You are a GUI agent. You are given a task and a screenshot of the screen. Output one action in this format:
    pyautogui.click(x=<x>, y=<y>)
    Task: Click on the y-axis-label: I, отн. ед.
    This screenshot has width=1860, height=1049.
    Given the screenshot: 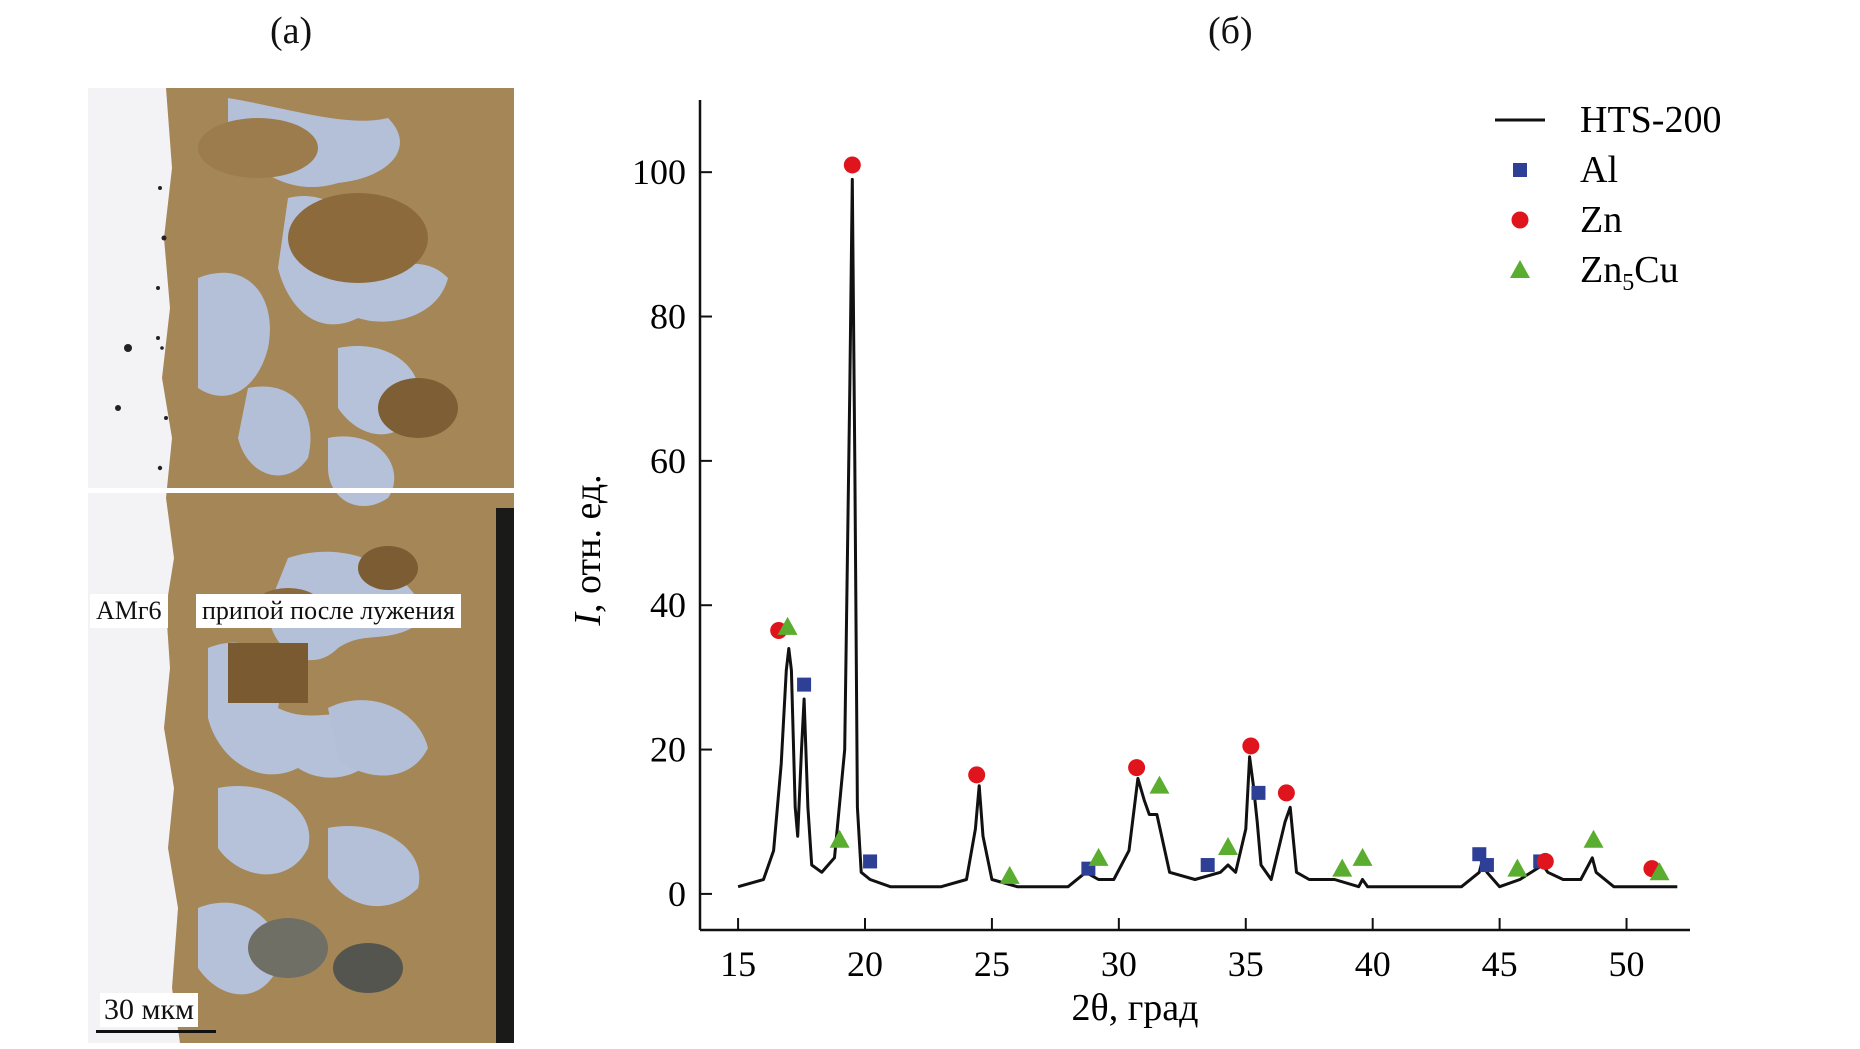 What is the action you would take?
    pyautogui.click(x=588, y=550)
    